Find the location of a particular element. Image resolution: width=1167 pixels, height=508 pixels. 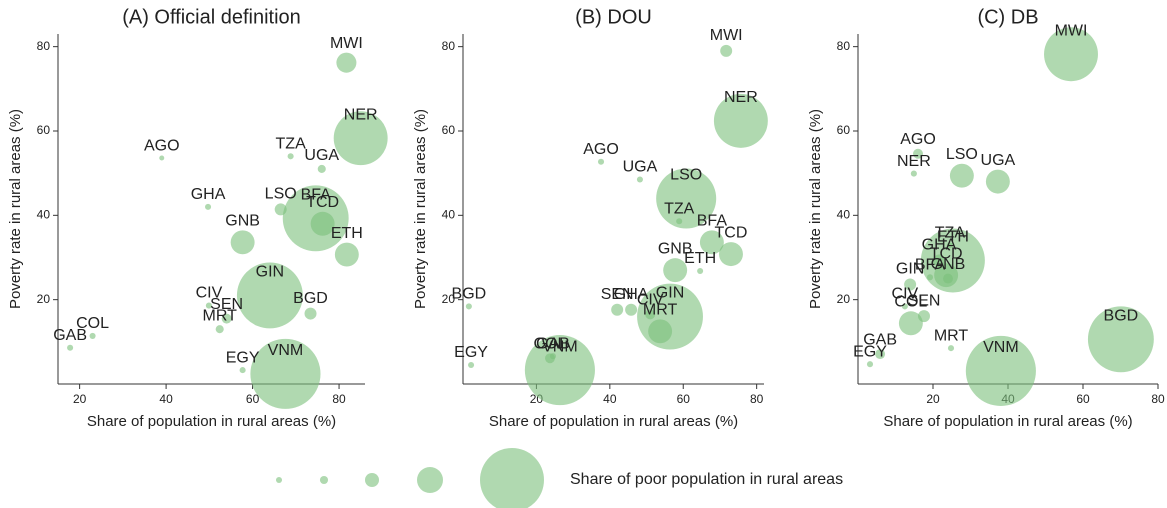

chart-title: (C) DB is located at coordinates (1007, 17).